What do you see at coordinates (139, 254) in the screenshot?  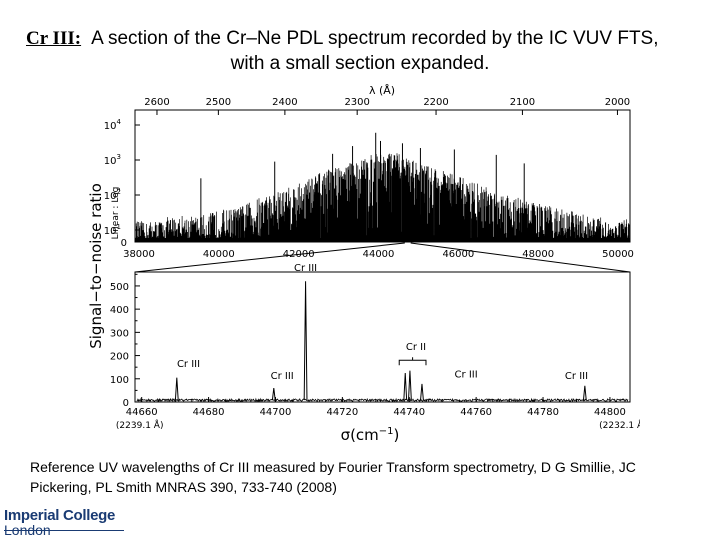 I see `overview-x-tick-label: 38000` at bounding box center [139, 254].